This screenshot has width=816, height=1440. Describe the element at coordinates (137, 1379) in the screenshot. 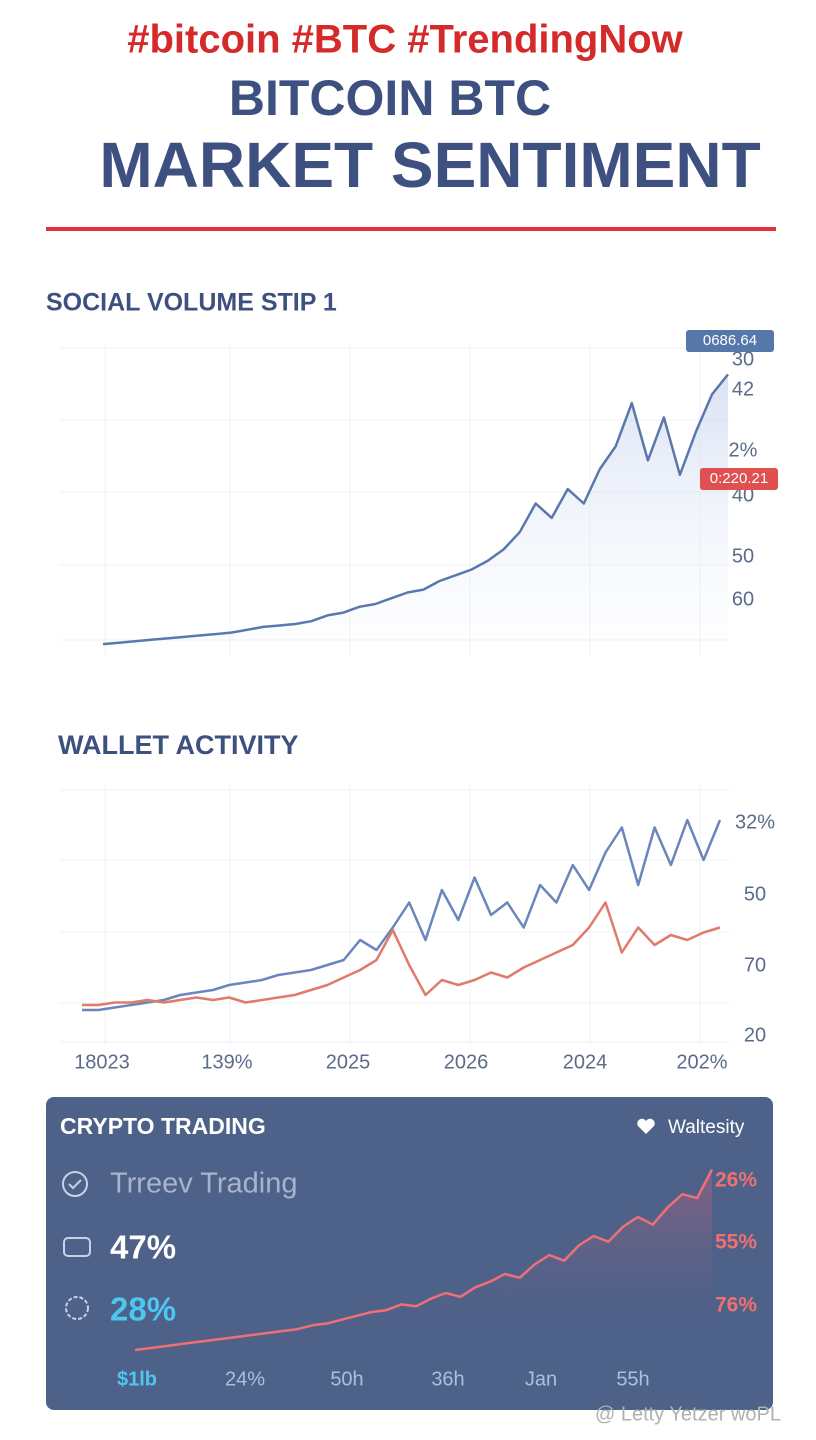

I see `x-tick-label: $1lb` at that location.